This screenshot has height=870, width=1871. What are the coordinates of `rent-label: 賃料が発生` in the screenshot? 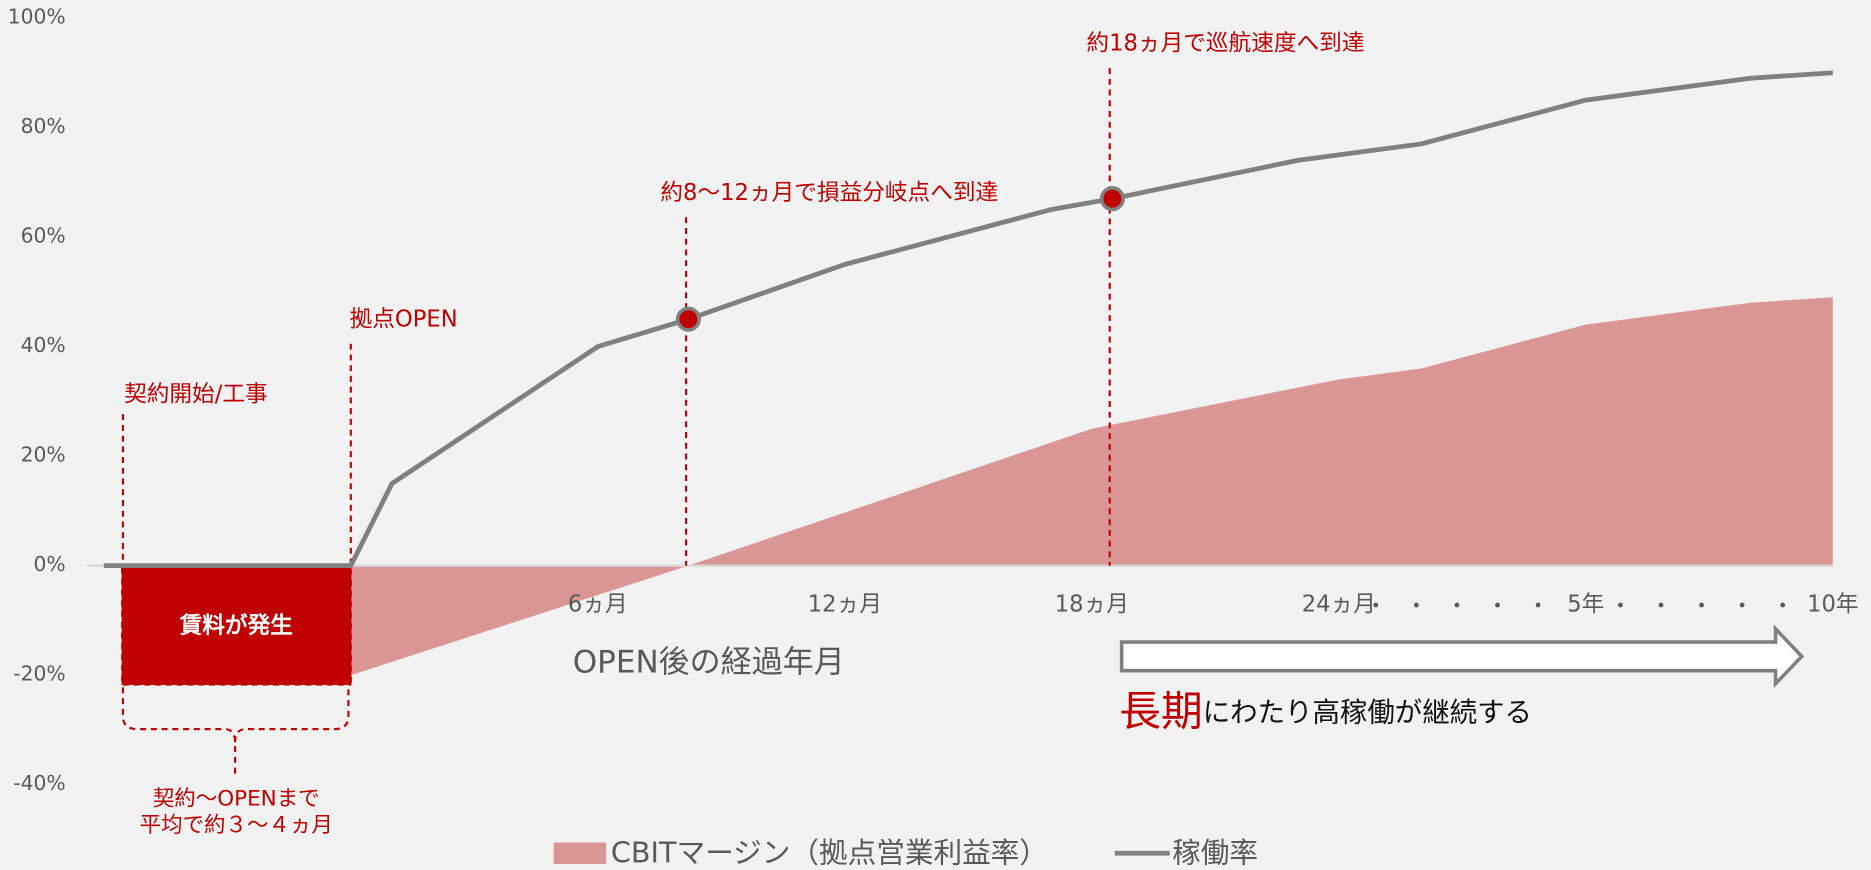 It's located at (236, 625).